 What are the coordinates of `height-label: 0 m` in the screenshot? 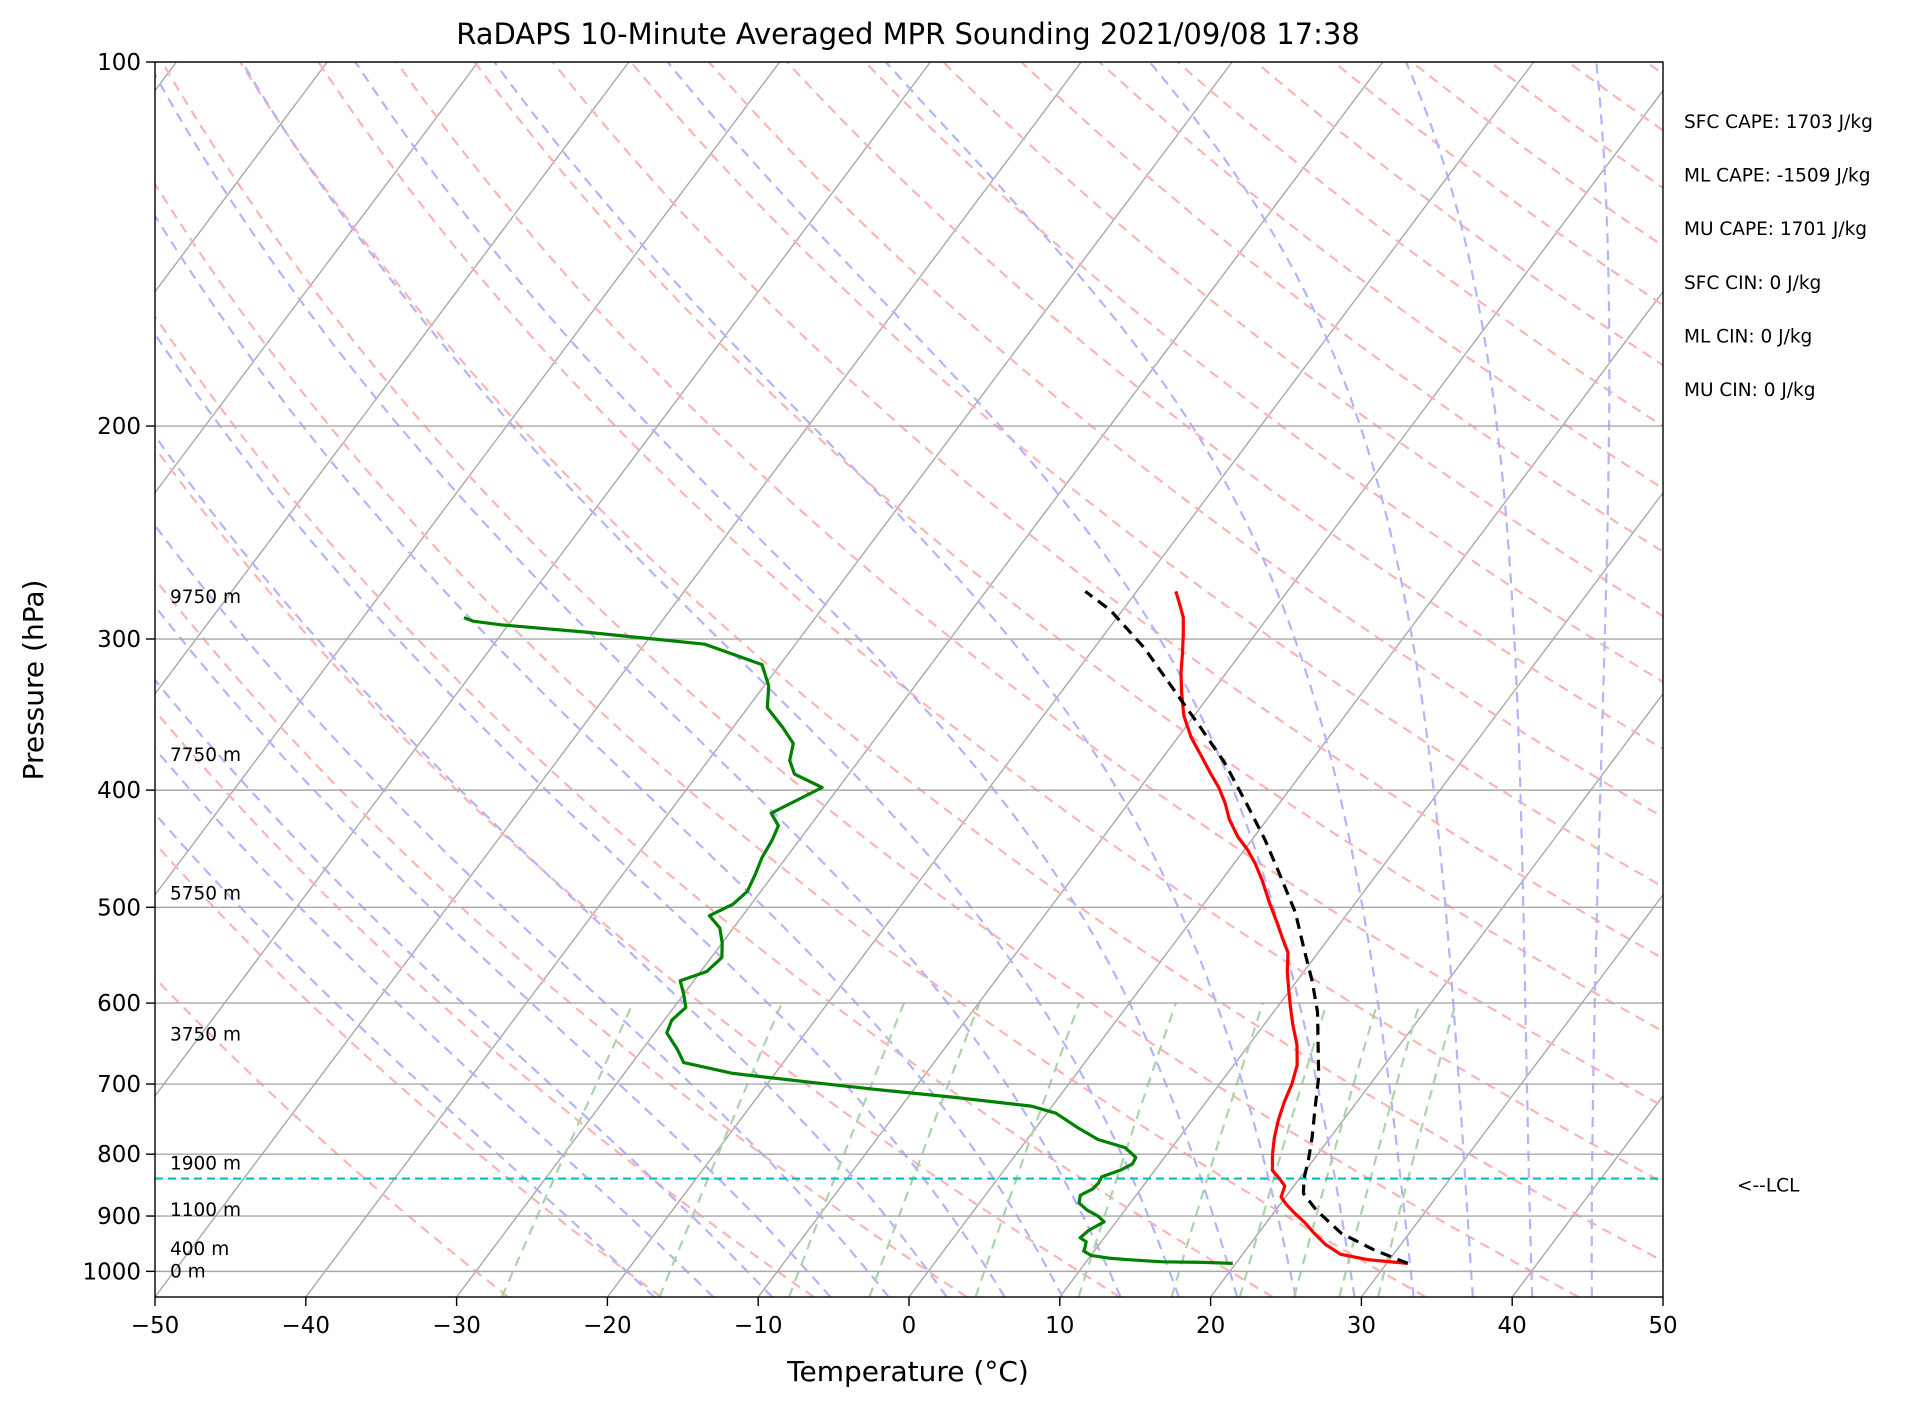 It's located at (188, 1271).